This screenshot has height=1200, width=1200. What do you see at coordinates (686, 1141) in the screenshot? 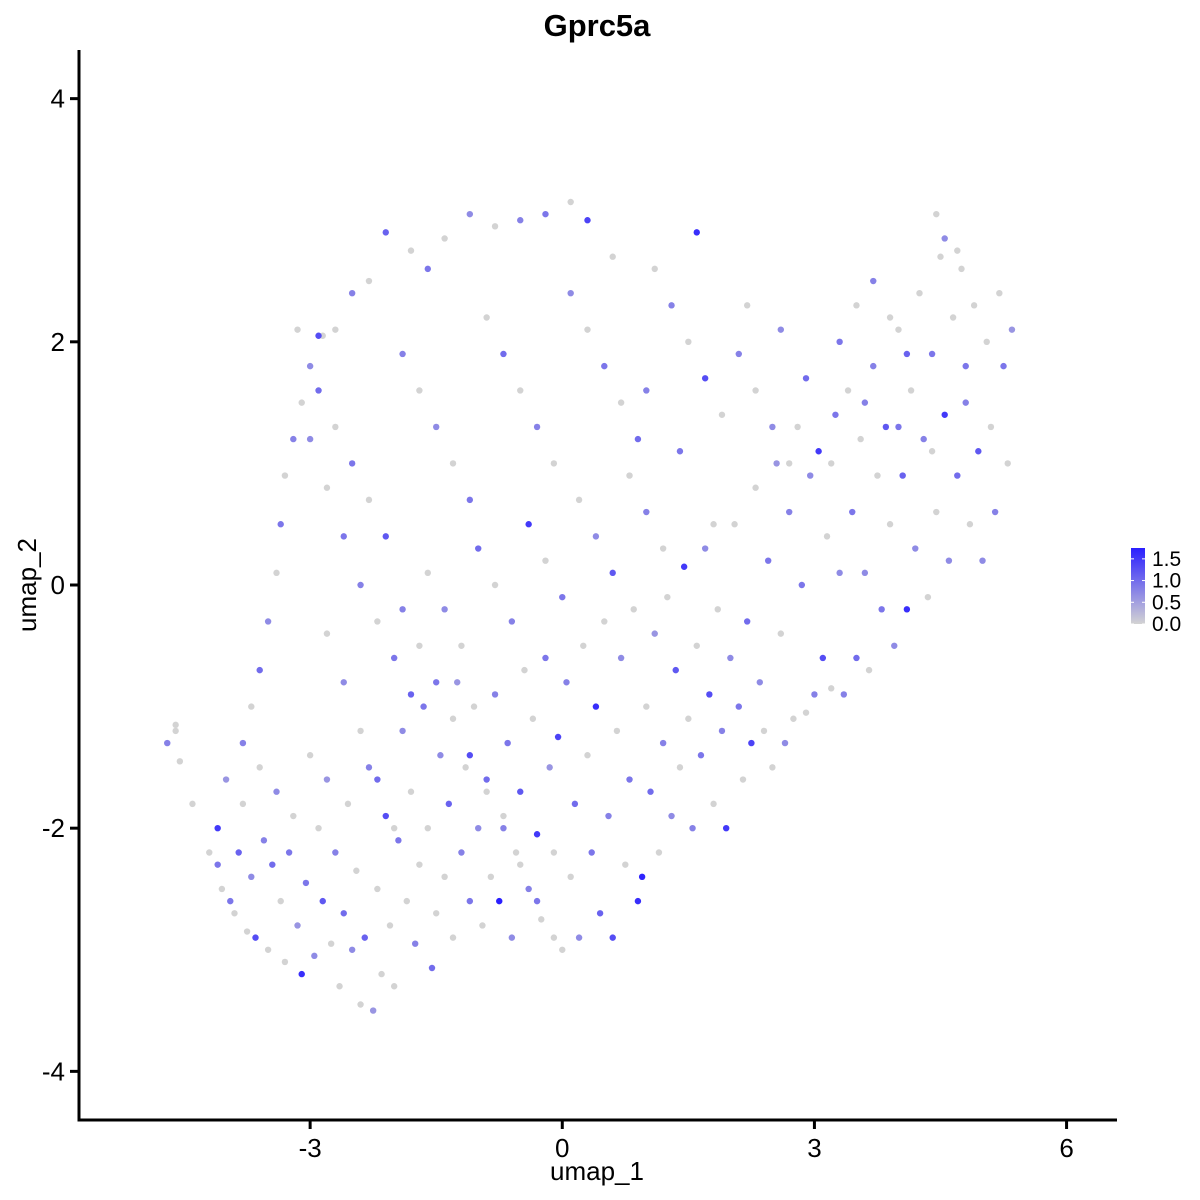
I see `x-ticks: -3 0 3 6` at bounding box center [686, 1141].